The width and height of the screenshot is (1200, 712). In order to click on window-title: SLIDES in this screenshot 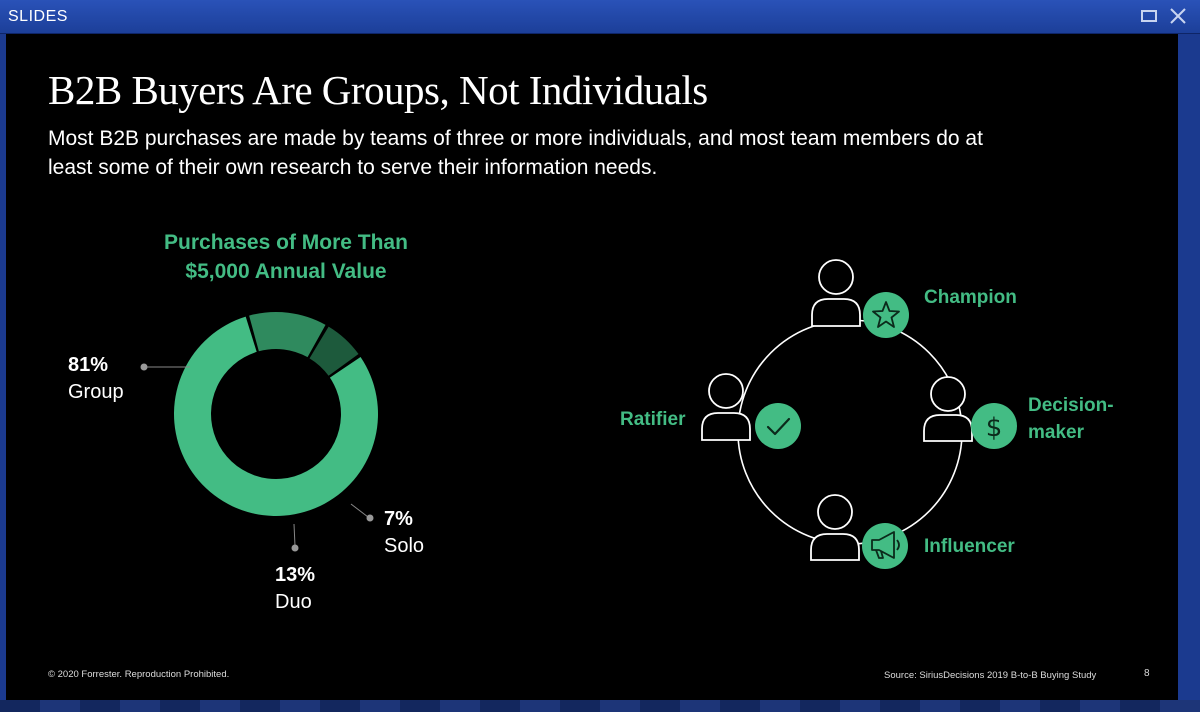, I will do `click(38, 16)`.